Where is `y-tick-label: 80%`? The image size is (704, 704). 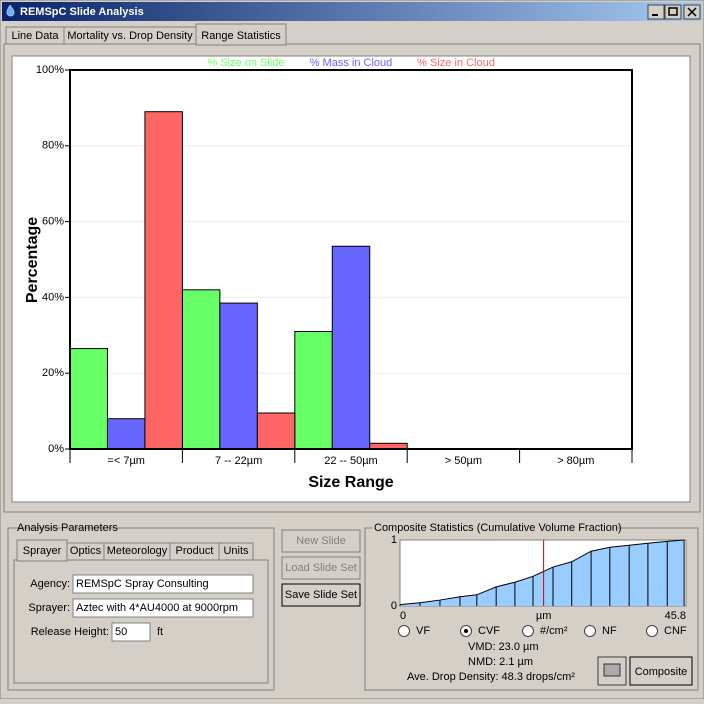 y-tick-label: 80% is located at coordinates (53, 146).